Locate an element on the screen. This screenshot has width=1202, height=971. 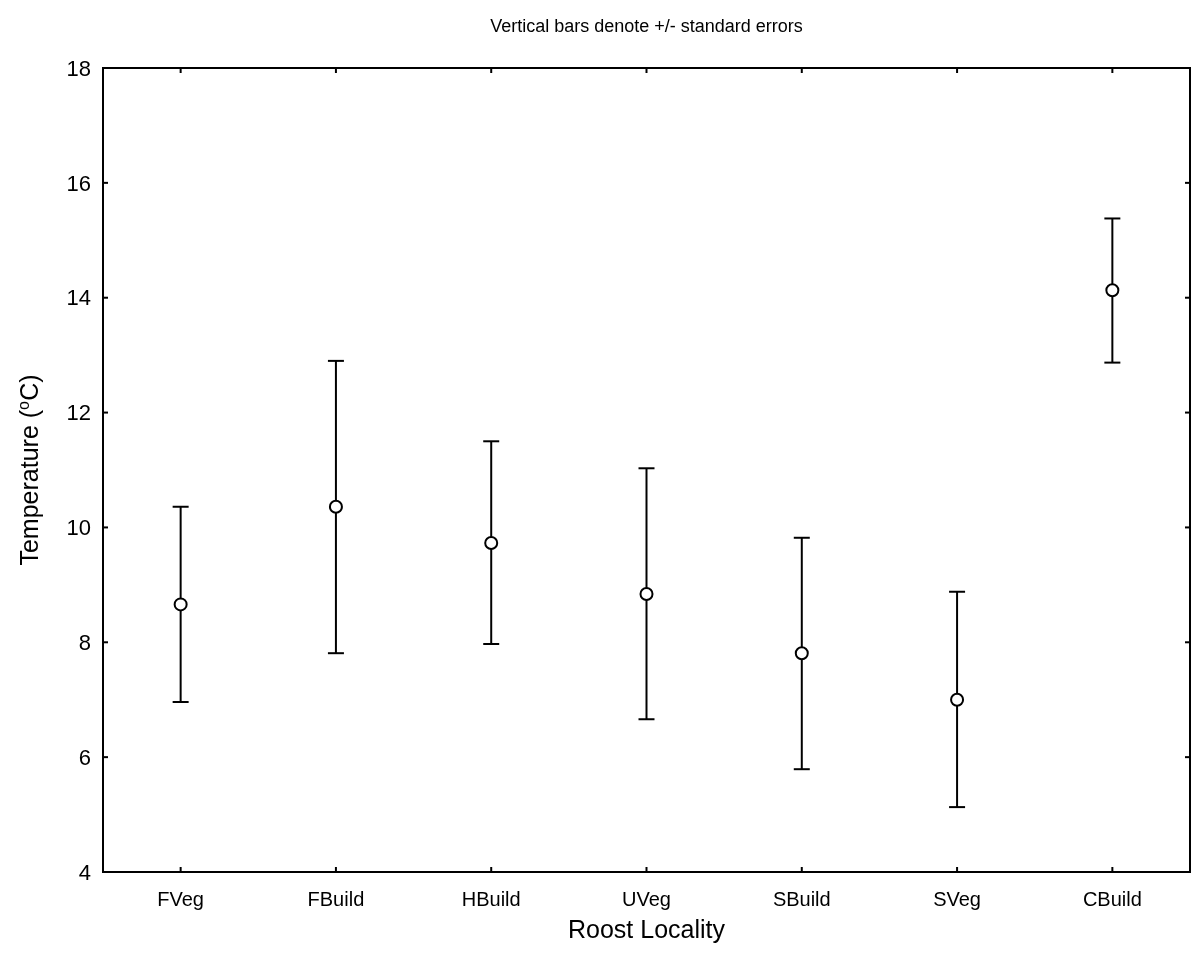
x-tick-label: SVeg is located at coordinates (957, 899).